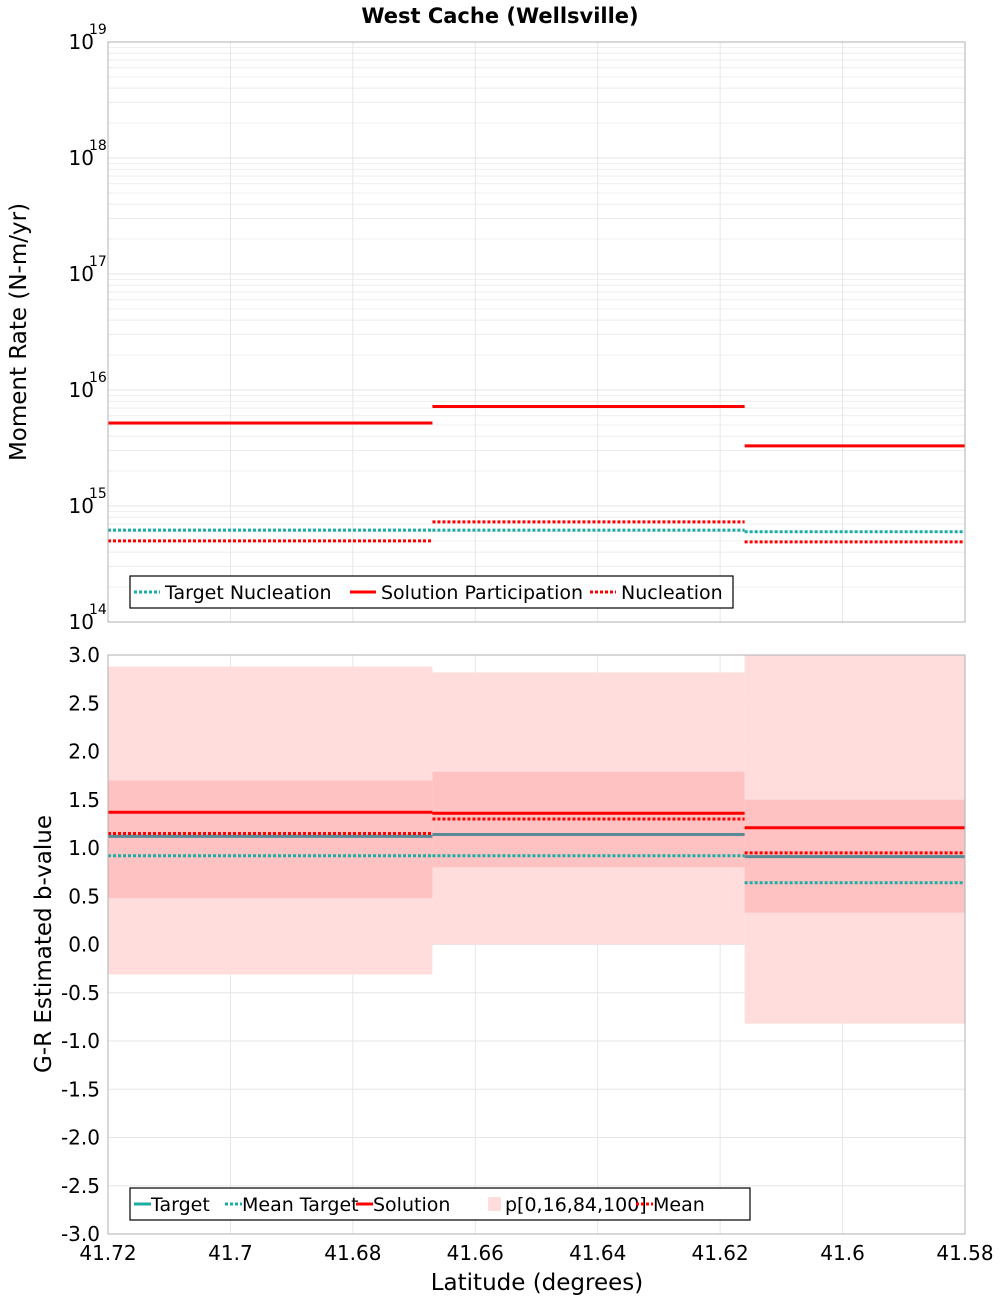 This screenshot has height=1300, width=1000. I want to click on b-value-y-tick-label: -0.5, so click(80, 993).